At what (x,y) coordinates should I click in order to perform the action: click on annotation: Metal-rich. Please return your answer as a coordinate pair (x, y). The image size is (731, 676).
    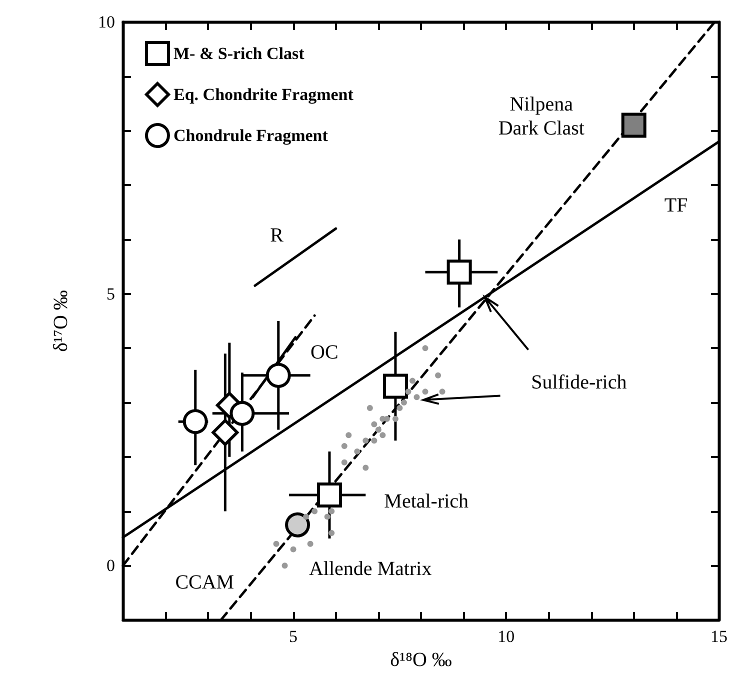
    Looking at the image, I should click on (426, 501).